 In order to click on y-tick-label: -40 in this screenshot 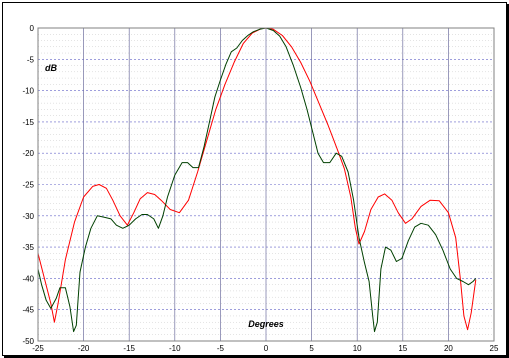, I will do `click(28, 278)`.